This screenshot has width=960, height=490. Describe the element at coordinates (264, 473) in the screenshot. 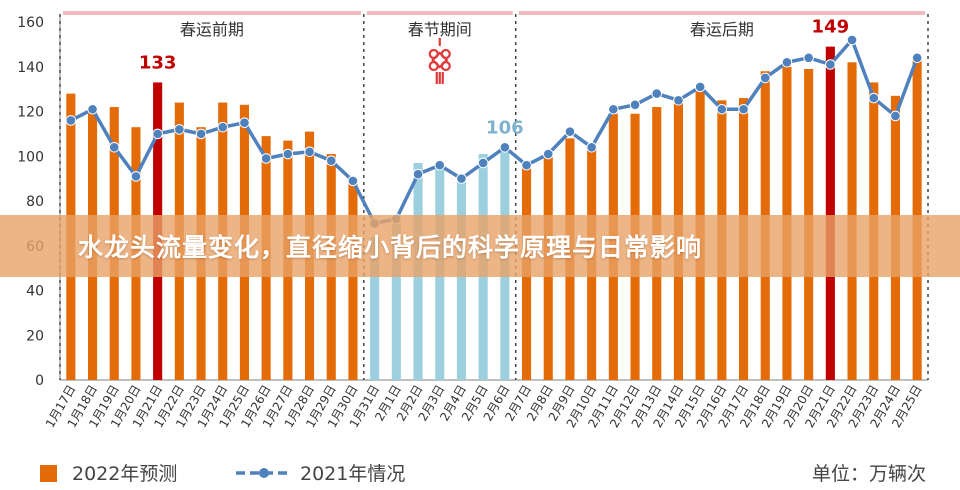

I see `legend-swatch-point` at that location.